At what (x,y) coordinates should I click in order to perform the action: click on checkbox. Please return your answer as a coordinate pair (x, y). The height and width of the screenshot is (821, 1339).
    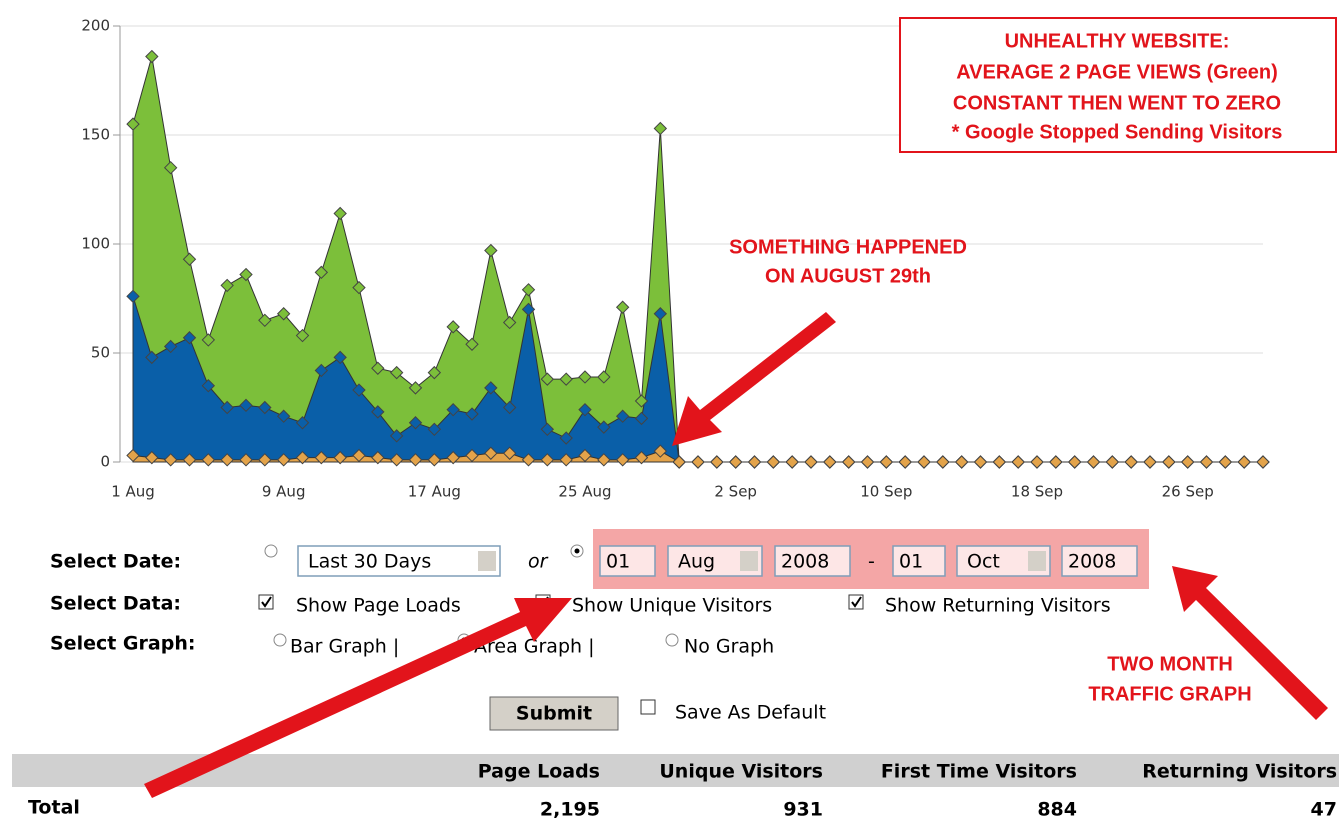
    Looking at the image, I should click on (648, 707).